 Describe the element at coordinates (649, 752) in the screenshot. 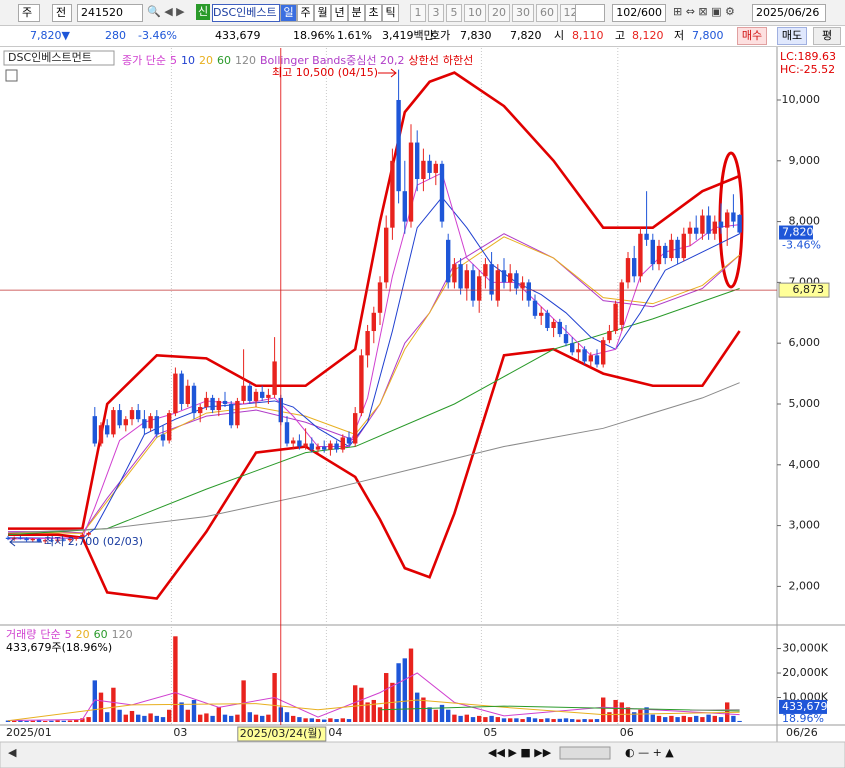

I see `zoom-buttons: ◐ — + ▲` at that location.